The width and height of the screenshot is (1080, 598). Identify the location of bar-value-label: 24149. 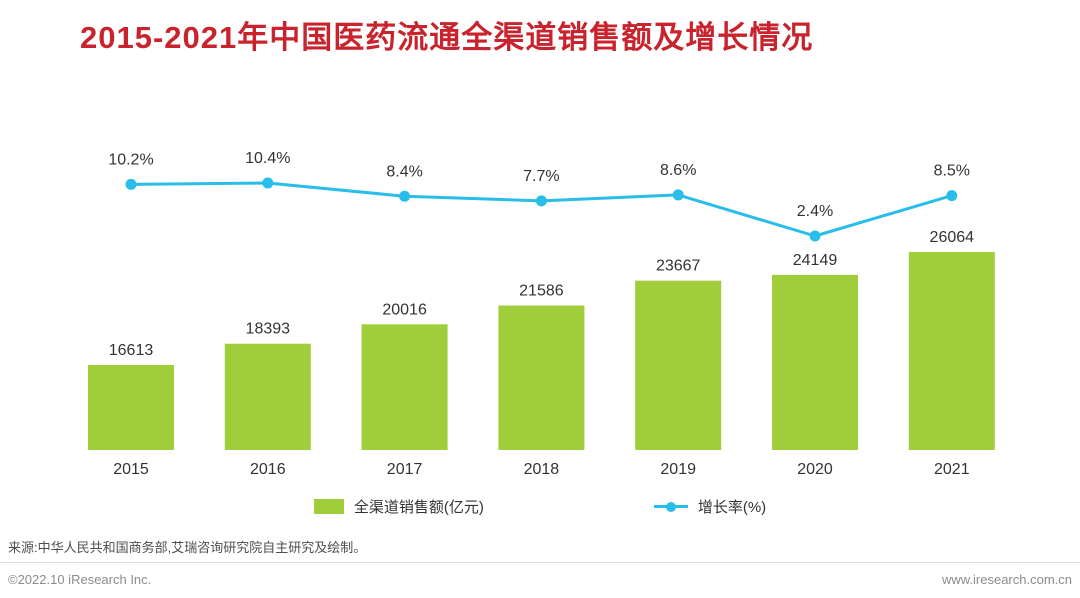
(815, 260).